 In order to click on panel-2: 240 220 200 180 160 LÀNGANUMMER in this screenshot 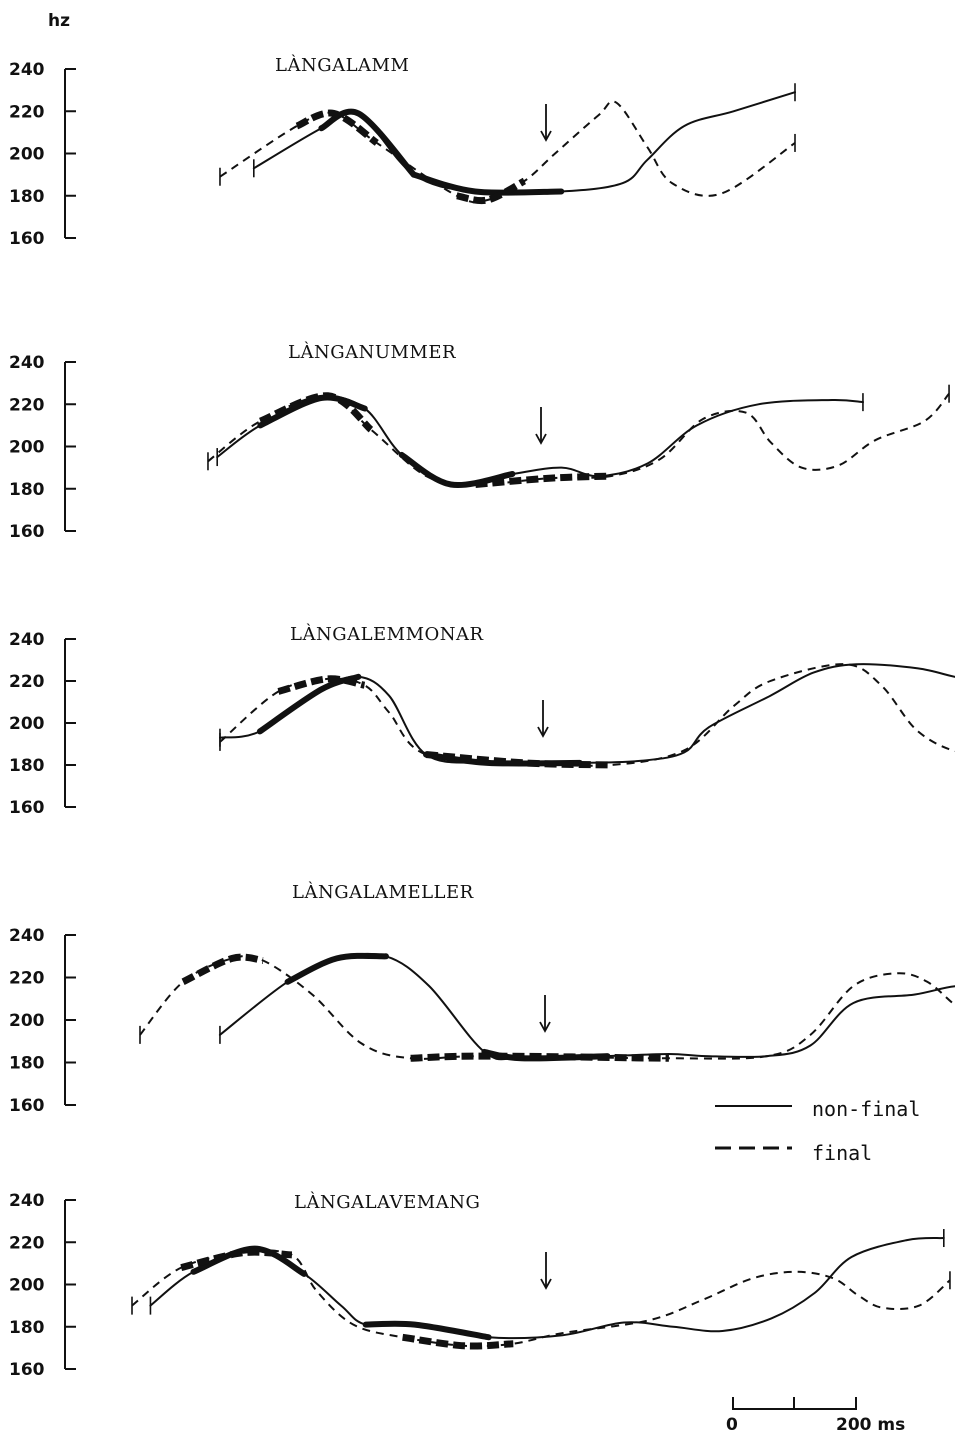, I will do `click(479, 441)`.